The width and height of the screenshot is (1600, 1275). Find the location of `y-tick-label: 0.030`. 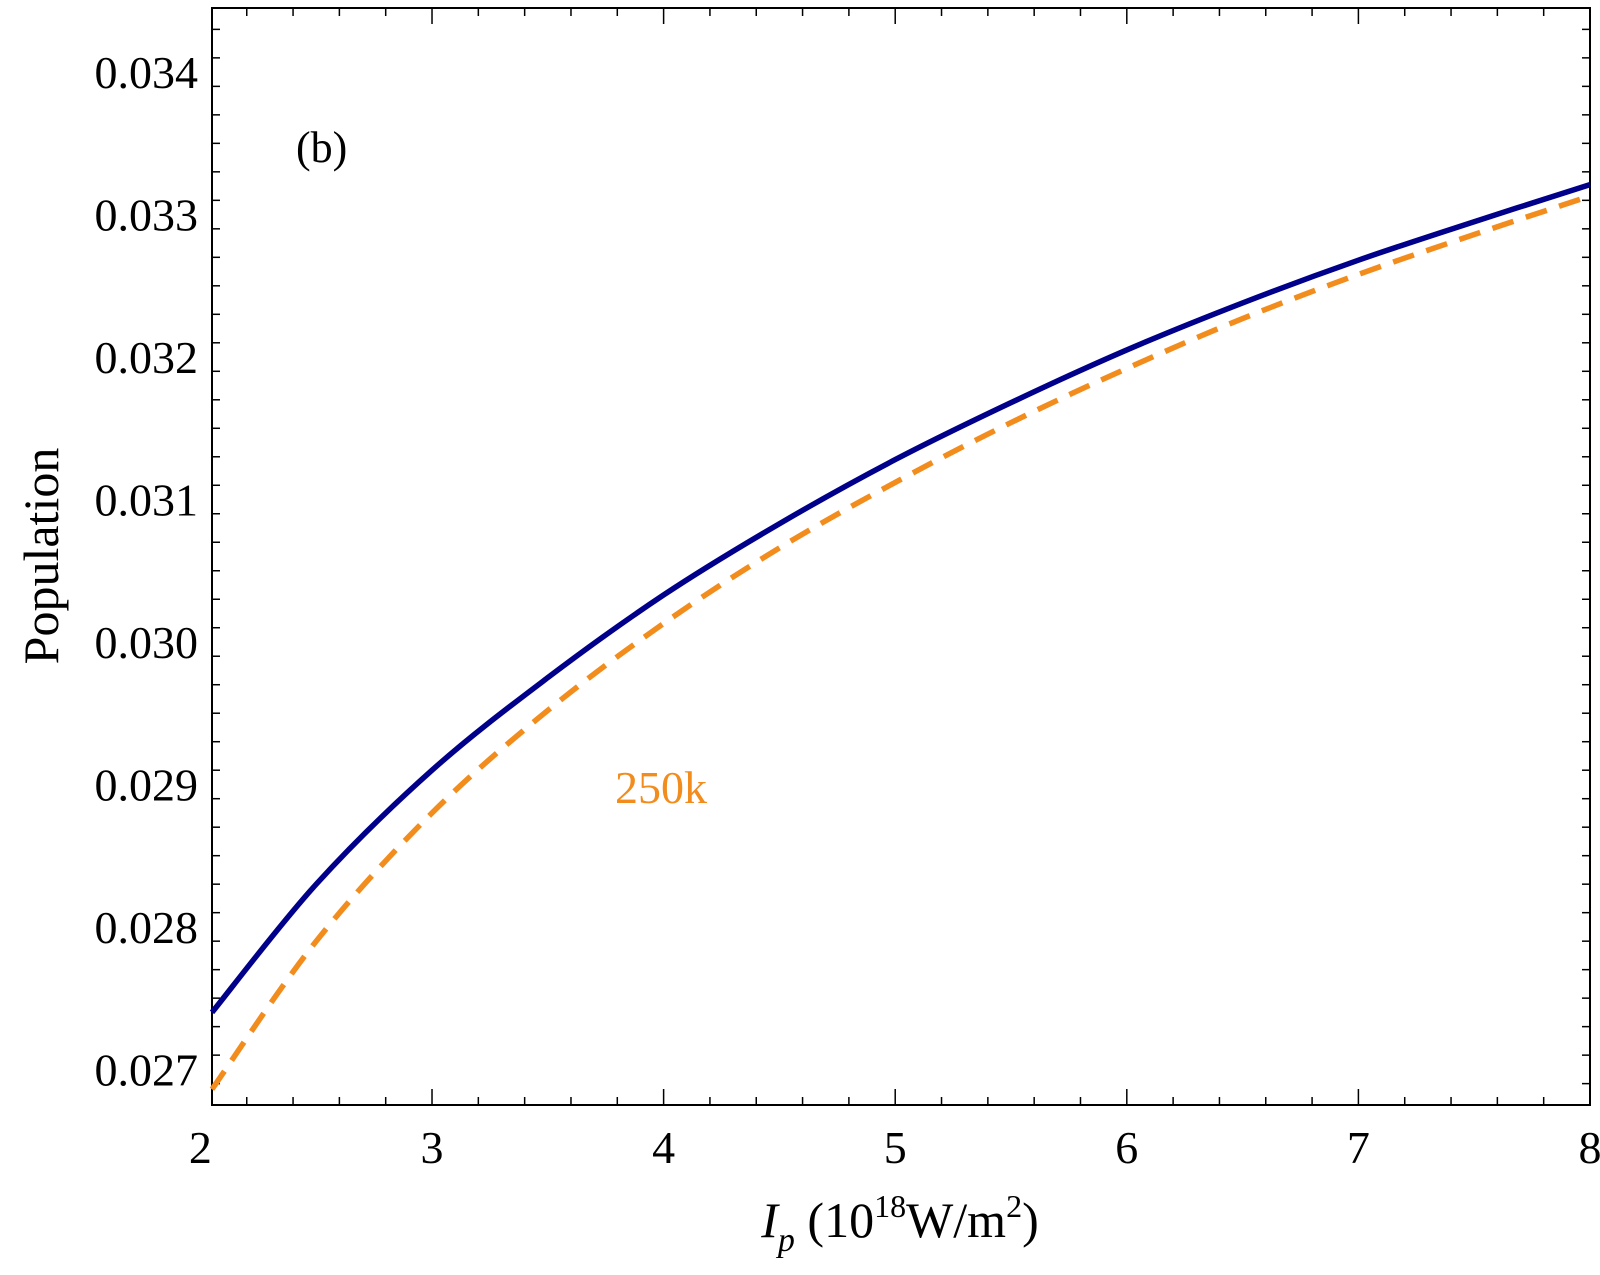

y-tick-label: 0.030 is located at coordinates (147, 642).